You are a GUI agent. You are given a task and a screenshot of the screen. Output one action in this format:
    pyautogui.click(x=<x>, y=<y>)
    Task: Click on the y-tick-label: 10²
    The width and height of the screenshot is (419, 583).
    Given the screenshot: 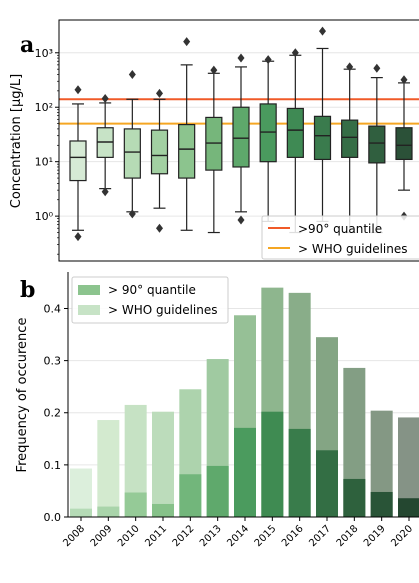 What is the action you would take?
    pyautogui.click(x=44, y=107)
    